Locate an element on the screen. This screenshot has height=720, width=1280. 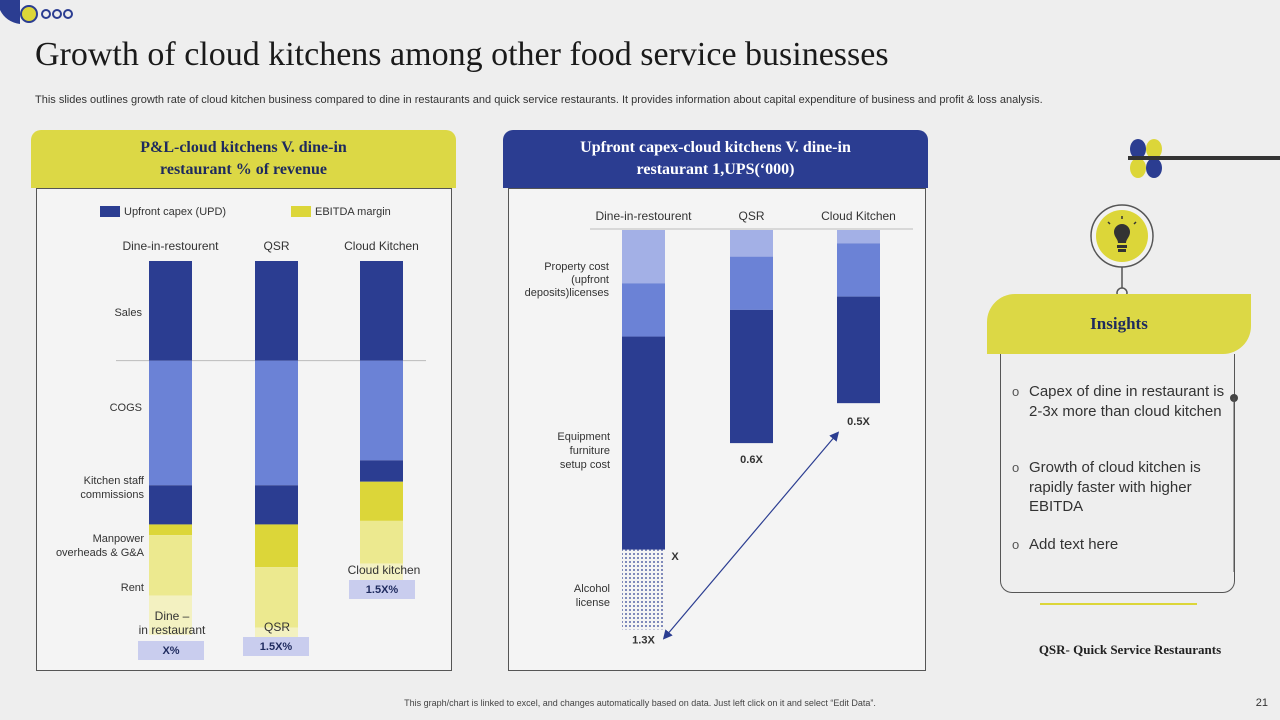
row-label-kitchen-staff: Kitchen staff commissions is located at coordinates (112, 488).